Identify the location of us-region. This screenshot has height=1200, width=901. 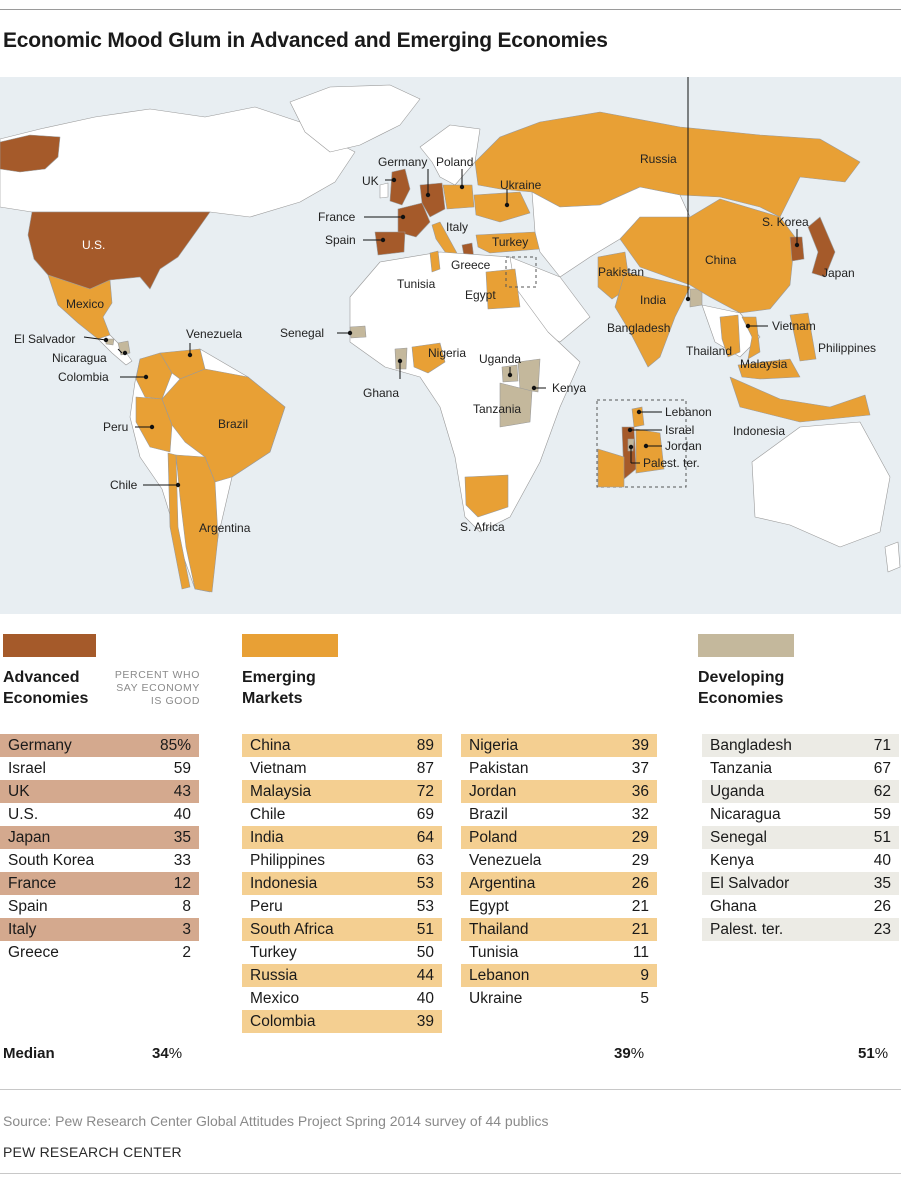
(119, 250).